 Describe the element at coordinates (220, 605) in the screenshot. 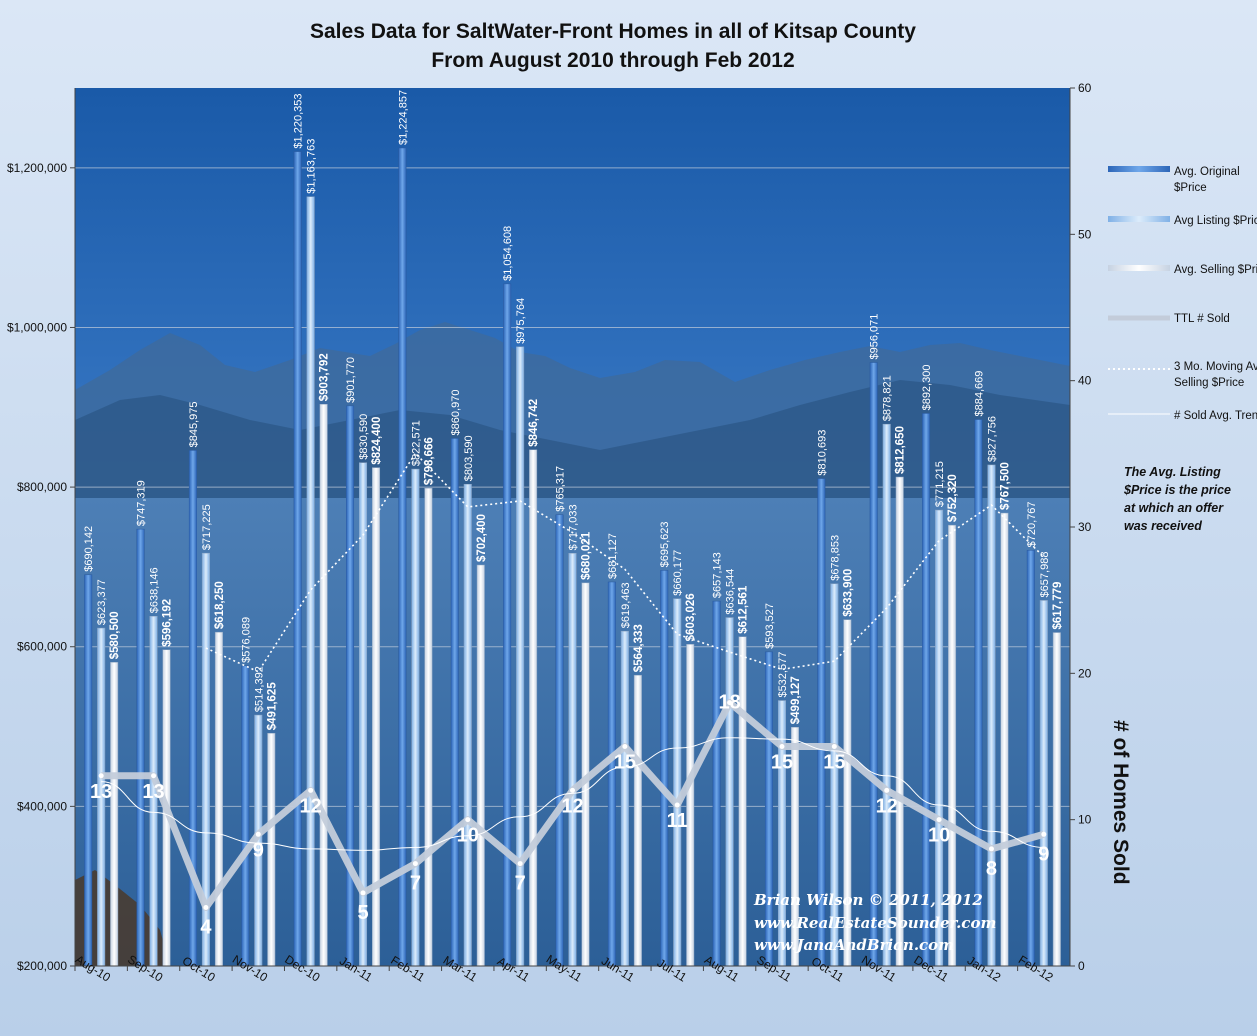

I see `label-selling-price: $618,250` at that location.